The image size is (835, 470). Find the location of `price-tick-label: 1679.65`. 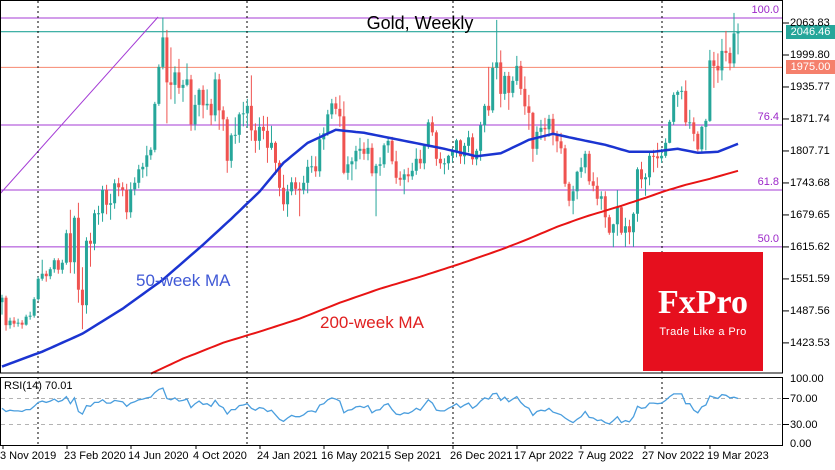

price-tick-label: 1679.65 is located at coordinates (810, 214).